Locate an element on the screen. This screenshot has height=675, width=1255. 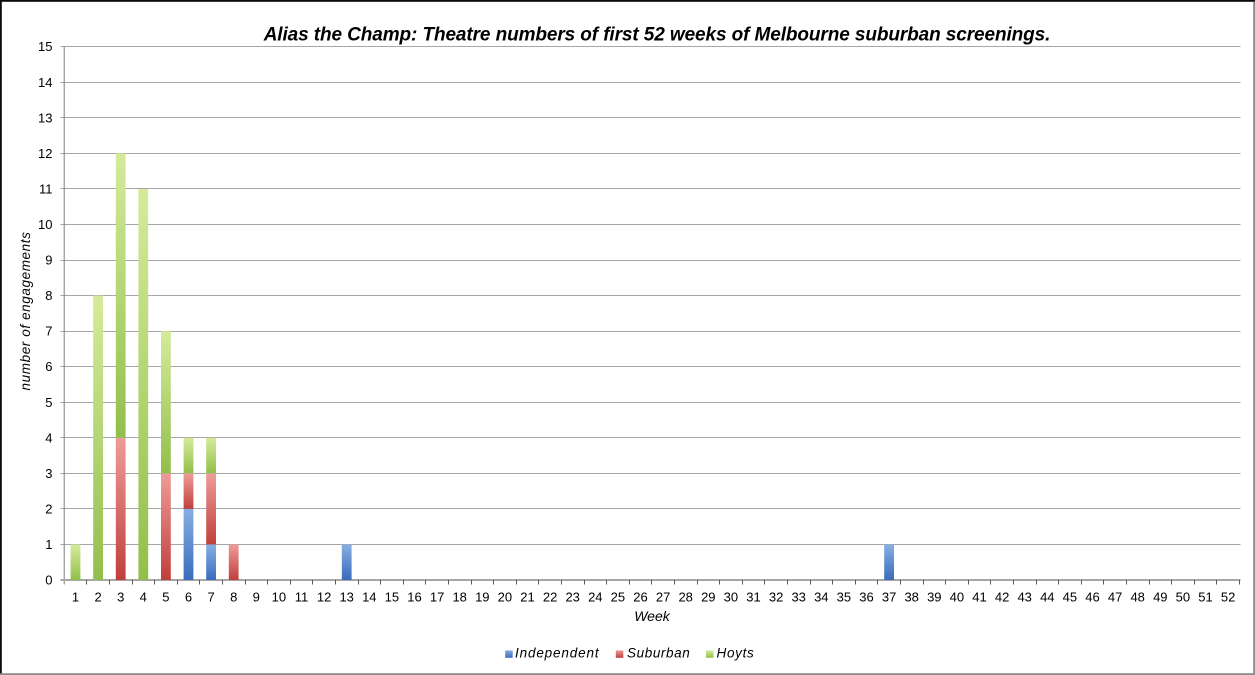
svg-text: 27 is located at coordinates (663, 597).